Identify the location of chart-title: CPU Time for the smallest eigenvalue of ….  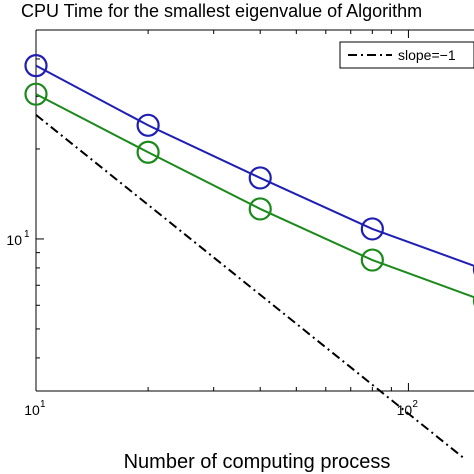
(222, 11).